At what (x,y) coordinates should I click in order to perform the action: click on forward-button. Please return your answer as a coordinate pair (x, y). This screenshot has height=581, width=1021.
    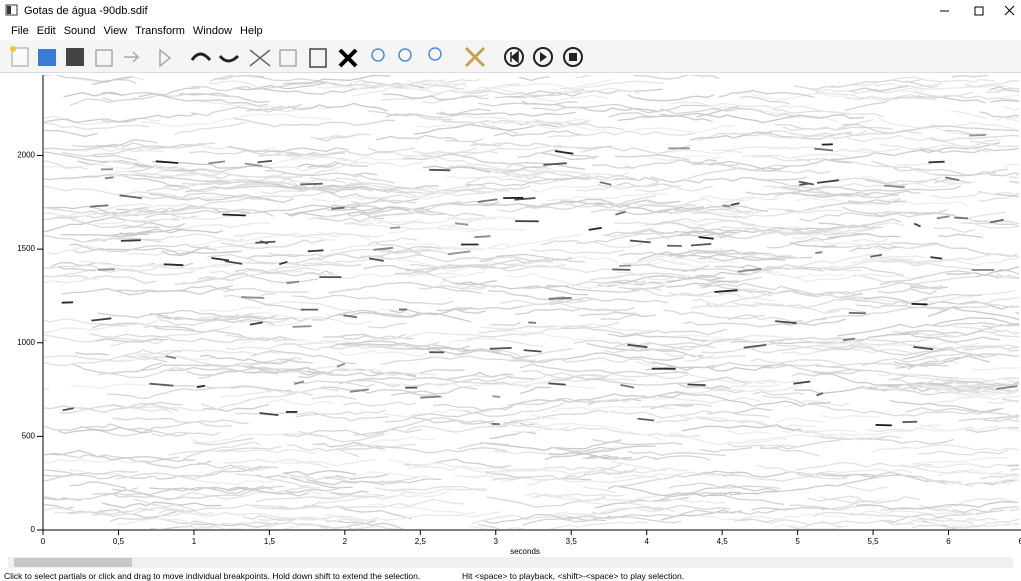
    Looking at the image, I should click on (132, 57).